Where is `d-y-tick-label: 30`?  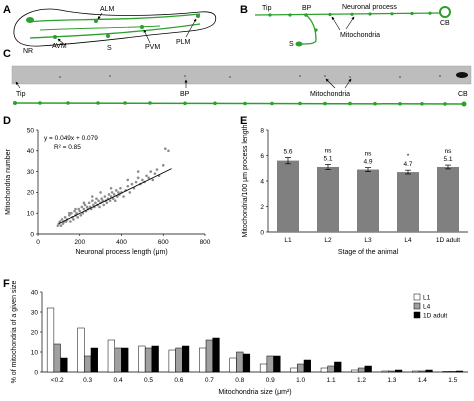
d-y-tick-label: 30 is located at coordinates (31, 172).